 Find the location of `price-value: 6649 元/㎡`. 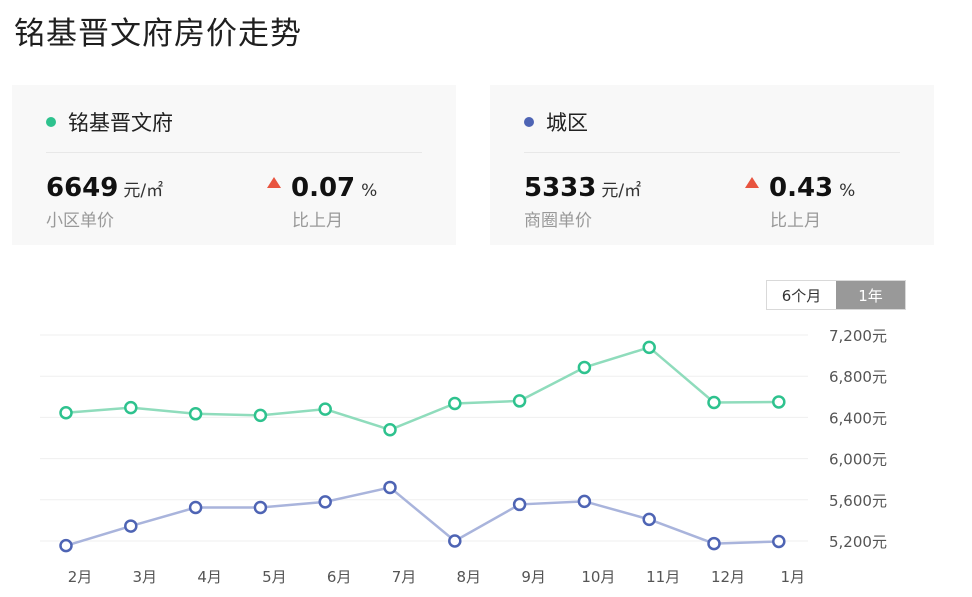

price-value: 6649 元/㎡ is located at coordinates (104, 188).